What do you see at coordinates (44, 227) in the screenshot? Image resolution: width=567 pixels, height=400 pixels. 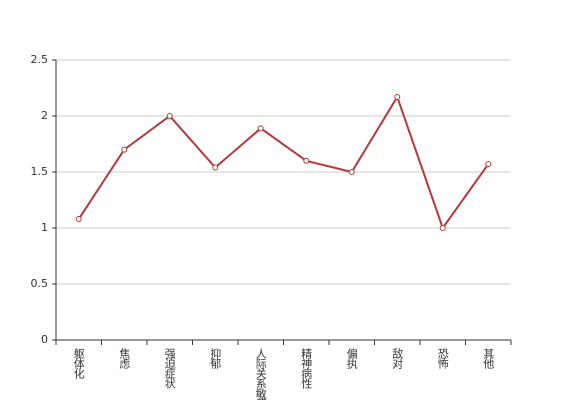 I see `y-tick-label: 1` at bounding box center [44, 227].